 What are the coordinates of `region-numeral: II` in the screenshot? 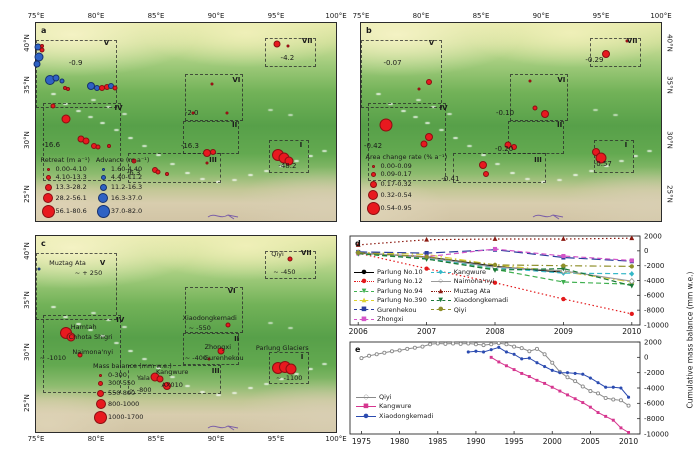 It's located at (237, 338).